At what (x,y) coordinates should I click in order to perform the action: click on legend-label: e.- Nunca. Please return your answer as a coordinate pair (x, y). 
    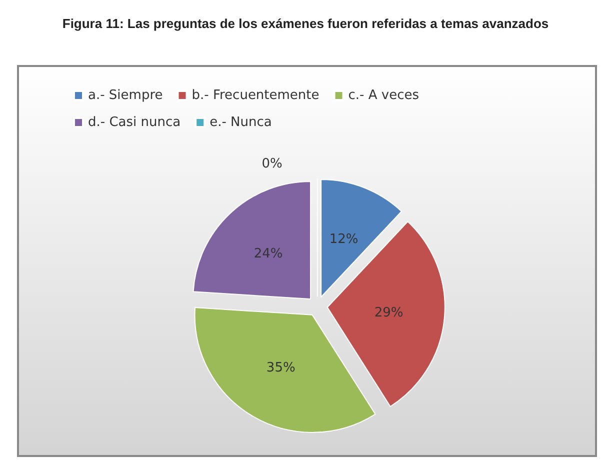
    Looking at the image, I should click on (241, 122).